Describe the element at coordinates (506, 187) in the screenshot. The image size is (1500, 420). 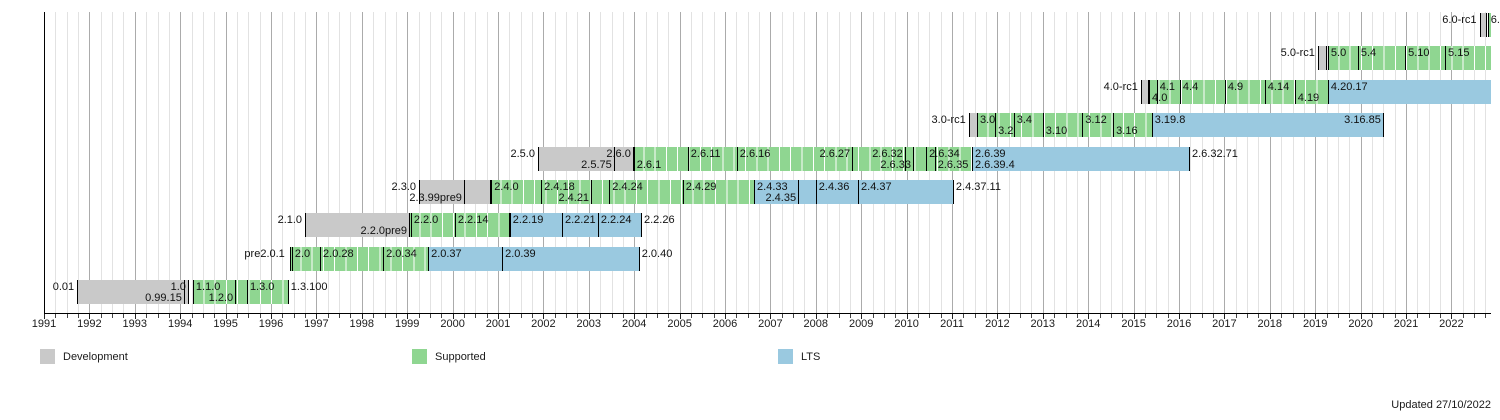
I see `version-label: 2.4.0` at that location.